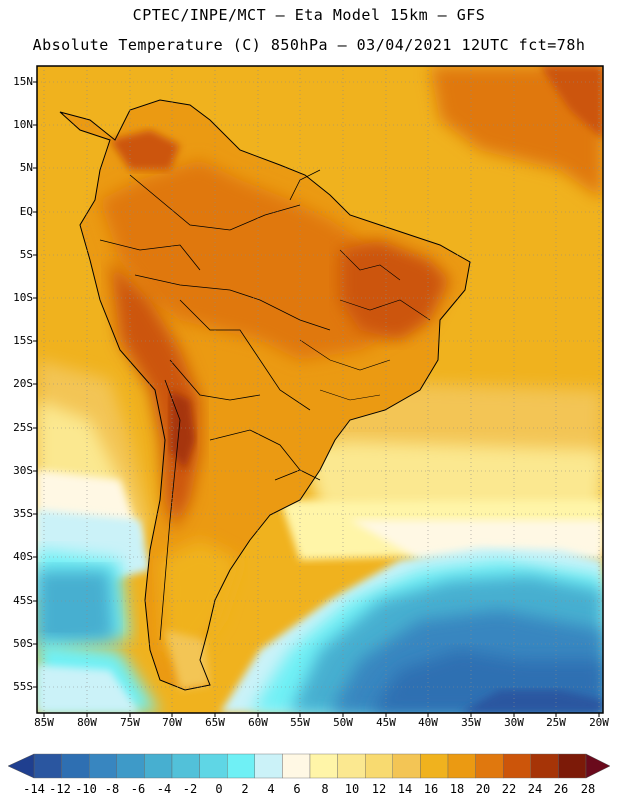  I want to click on lat-label: 10N, so click(23, 124).